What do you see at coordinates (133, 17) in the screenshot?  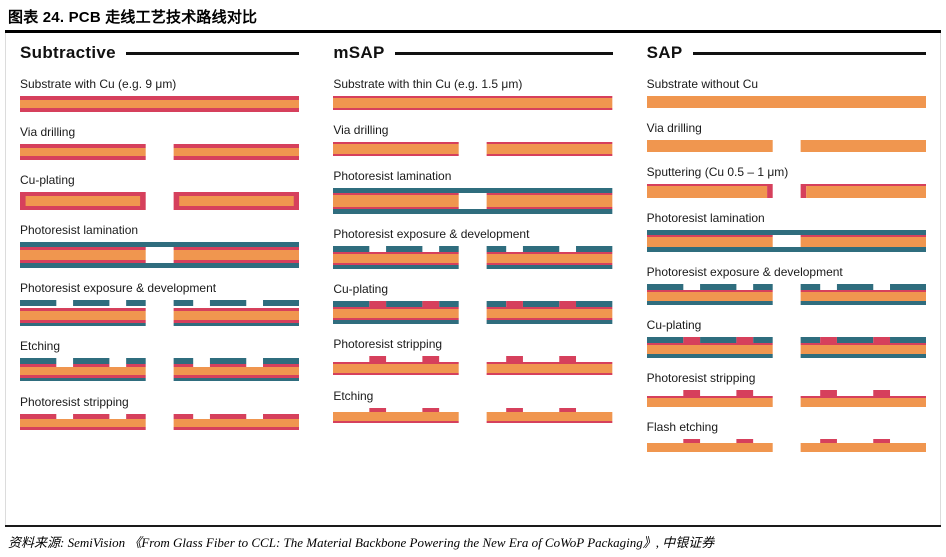 I see `figure-title: 图表 24. PCB 走线工艺技术路线对比` at bounding box center [133, 17].